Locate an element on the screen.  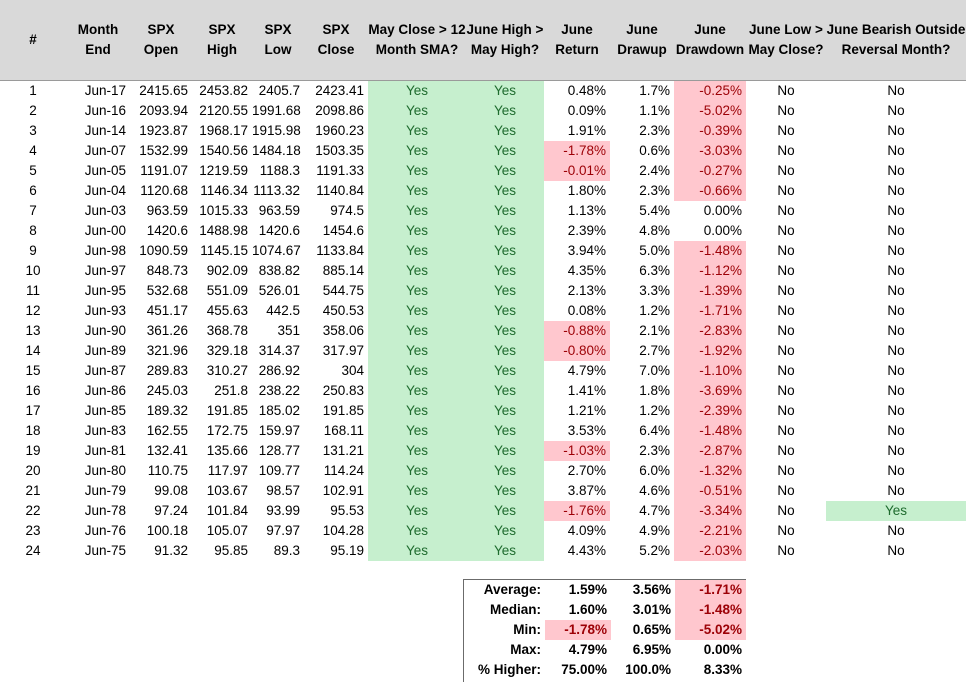
summary-drawdown: 8.33% is located at coordinates (722, 669).